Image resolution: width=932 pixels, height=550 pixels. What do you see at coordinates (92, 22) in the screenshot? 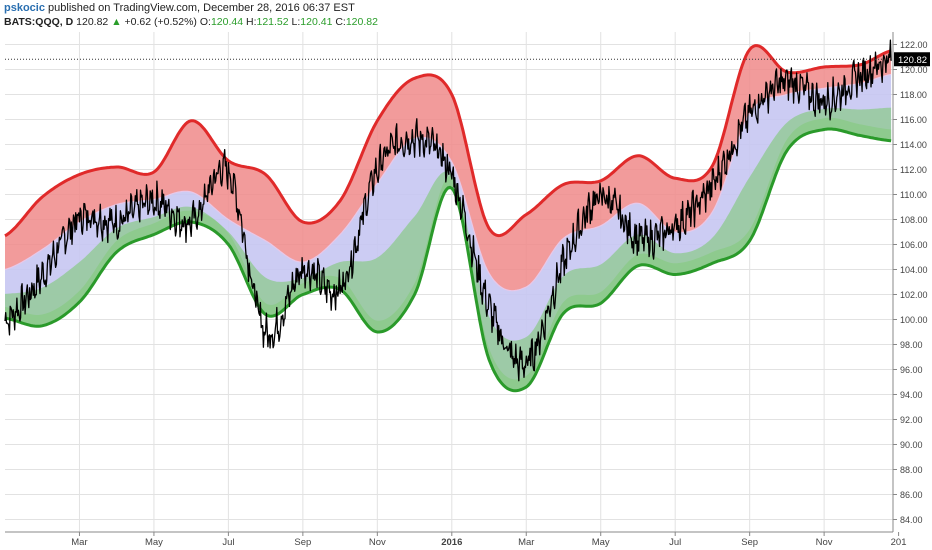
I see `last-price: 120.82` at bounding box center [92, 22].